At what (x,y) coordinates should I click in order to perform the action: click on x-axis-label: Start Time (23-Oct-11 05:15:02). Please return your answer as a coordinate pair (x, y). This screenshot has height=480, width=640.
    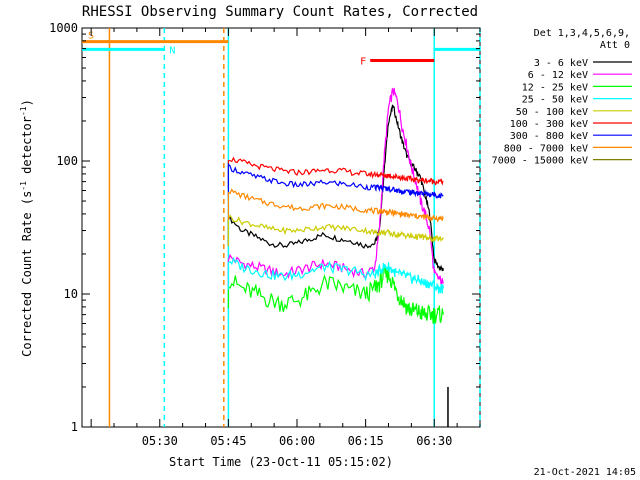
    Looking at the image, I should click on (281, 462).